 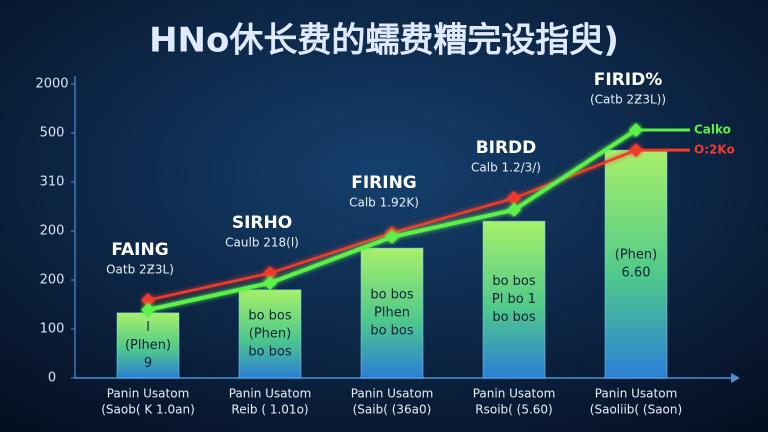 I want to click on bar-label: (Plhen), so click(x=148, y=345).